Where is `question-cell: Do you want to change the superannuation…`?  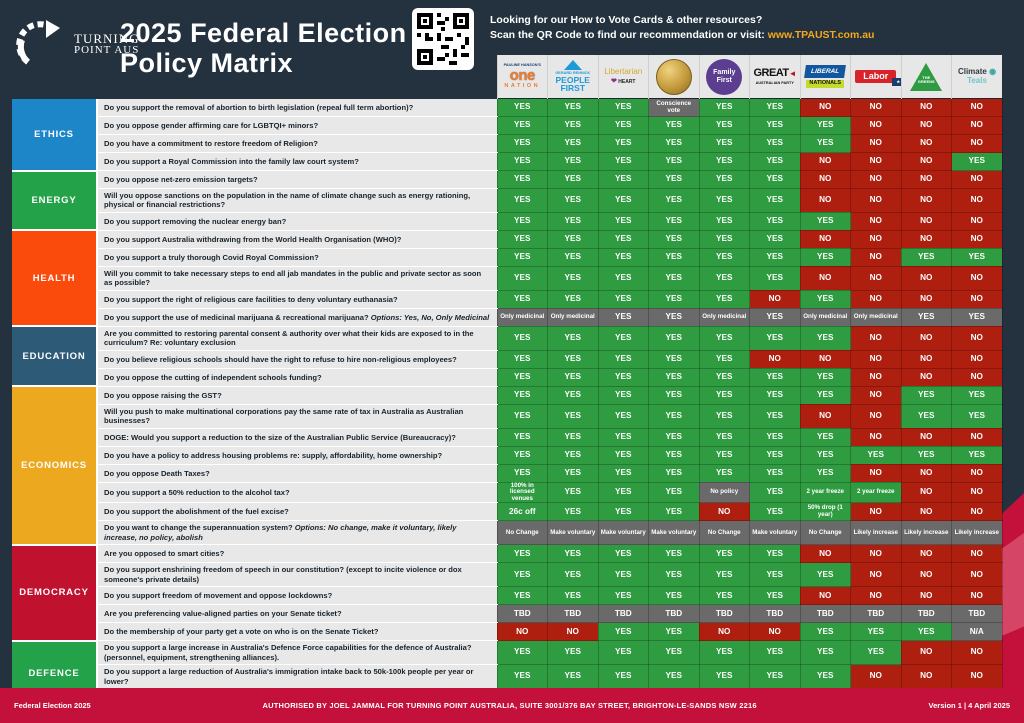 question-cell: Do you want to change the superannuation… is located at coordinates (297, 533).